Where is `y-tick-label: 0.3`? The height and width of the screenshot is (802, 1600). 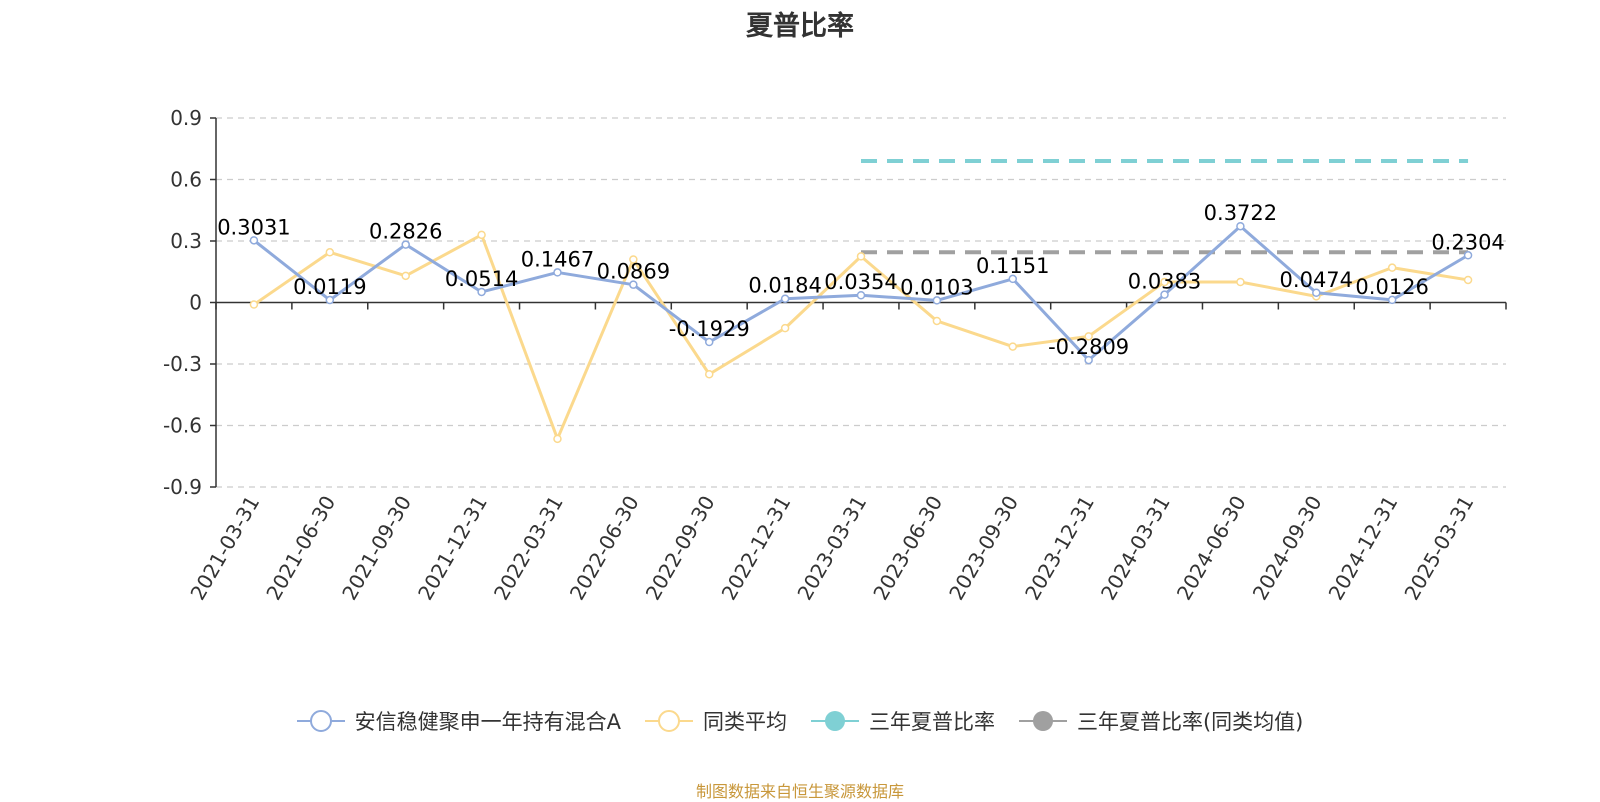
y-tick-label: 0.3 is located at coordinates (186, 241).